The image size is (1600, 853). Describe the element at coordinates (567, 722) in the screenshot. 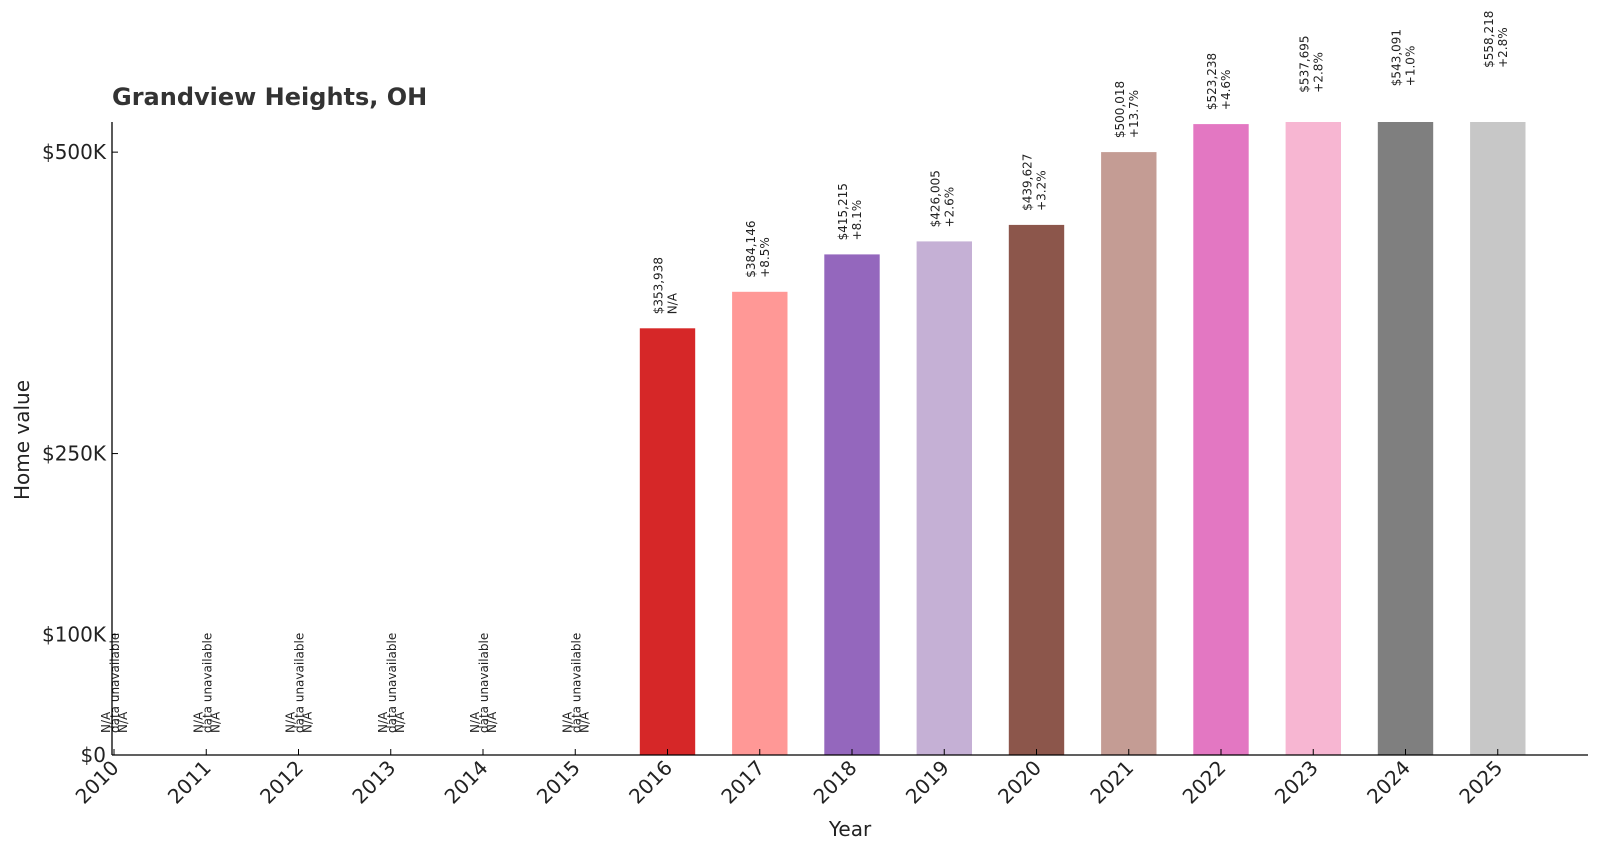

I see `value-label-2015: N/A` at that location.